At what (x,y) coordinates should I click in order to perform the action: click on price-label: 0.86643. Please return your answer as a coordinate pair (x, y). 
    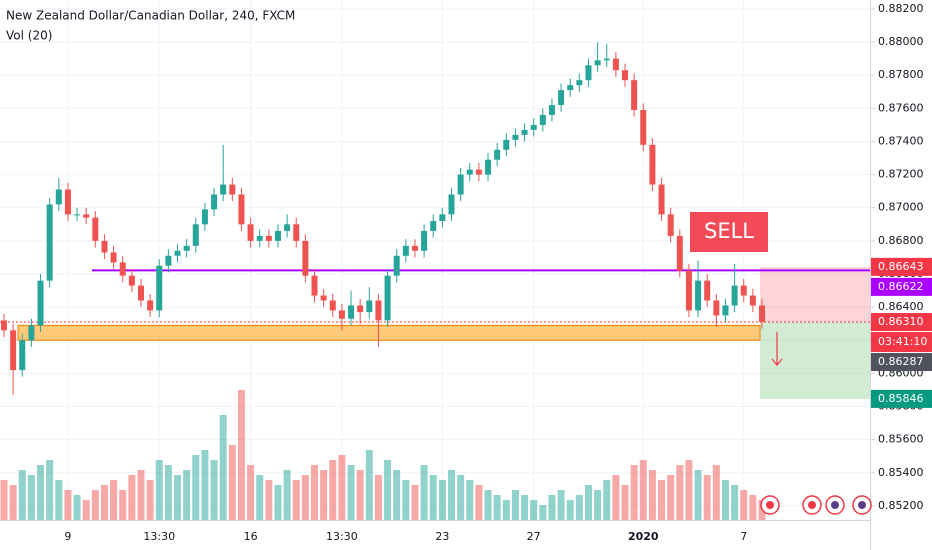
    Looking at the image, I should click on (901, 266).